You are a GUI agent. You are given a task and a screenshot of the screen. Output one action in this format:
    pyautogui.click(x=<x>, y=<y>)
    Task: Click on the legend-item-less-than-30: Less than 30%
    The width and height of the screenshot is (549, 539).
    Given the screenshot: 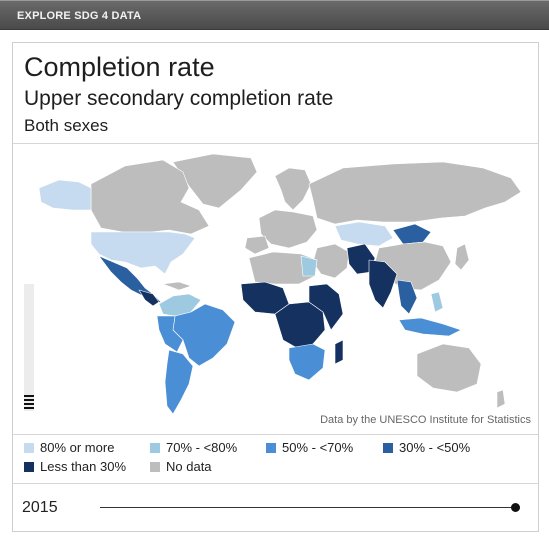 What is the action you would take?
    pyautogui.click(x=75, y=466)
    